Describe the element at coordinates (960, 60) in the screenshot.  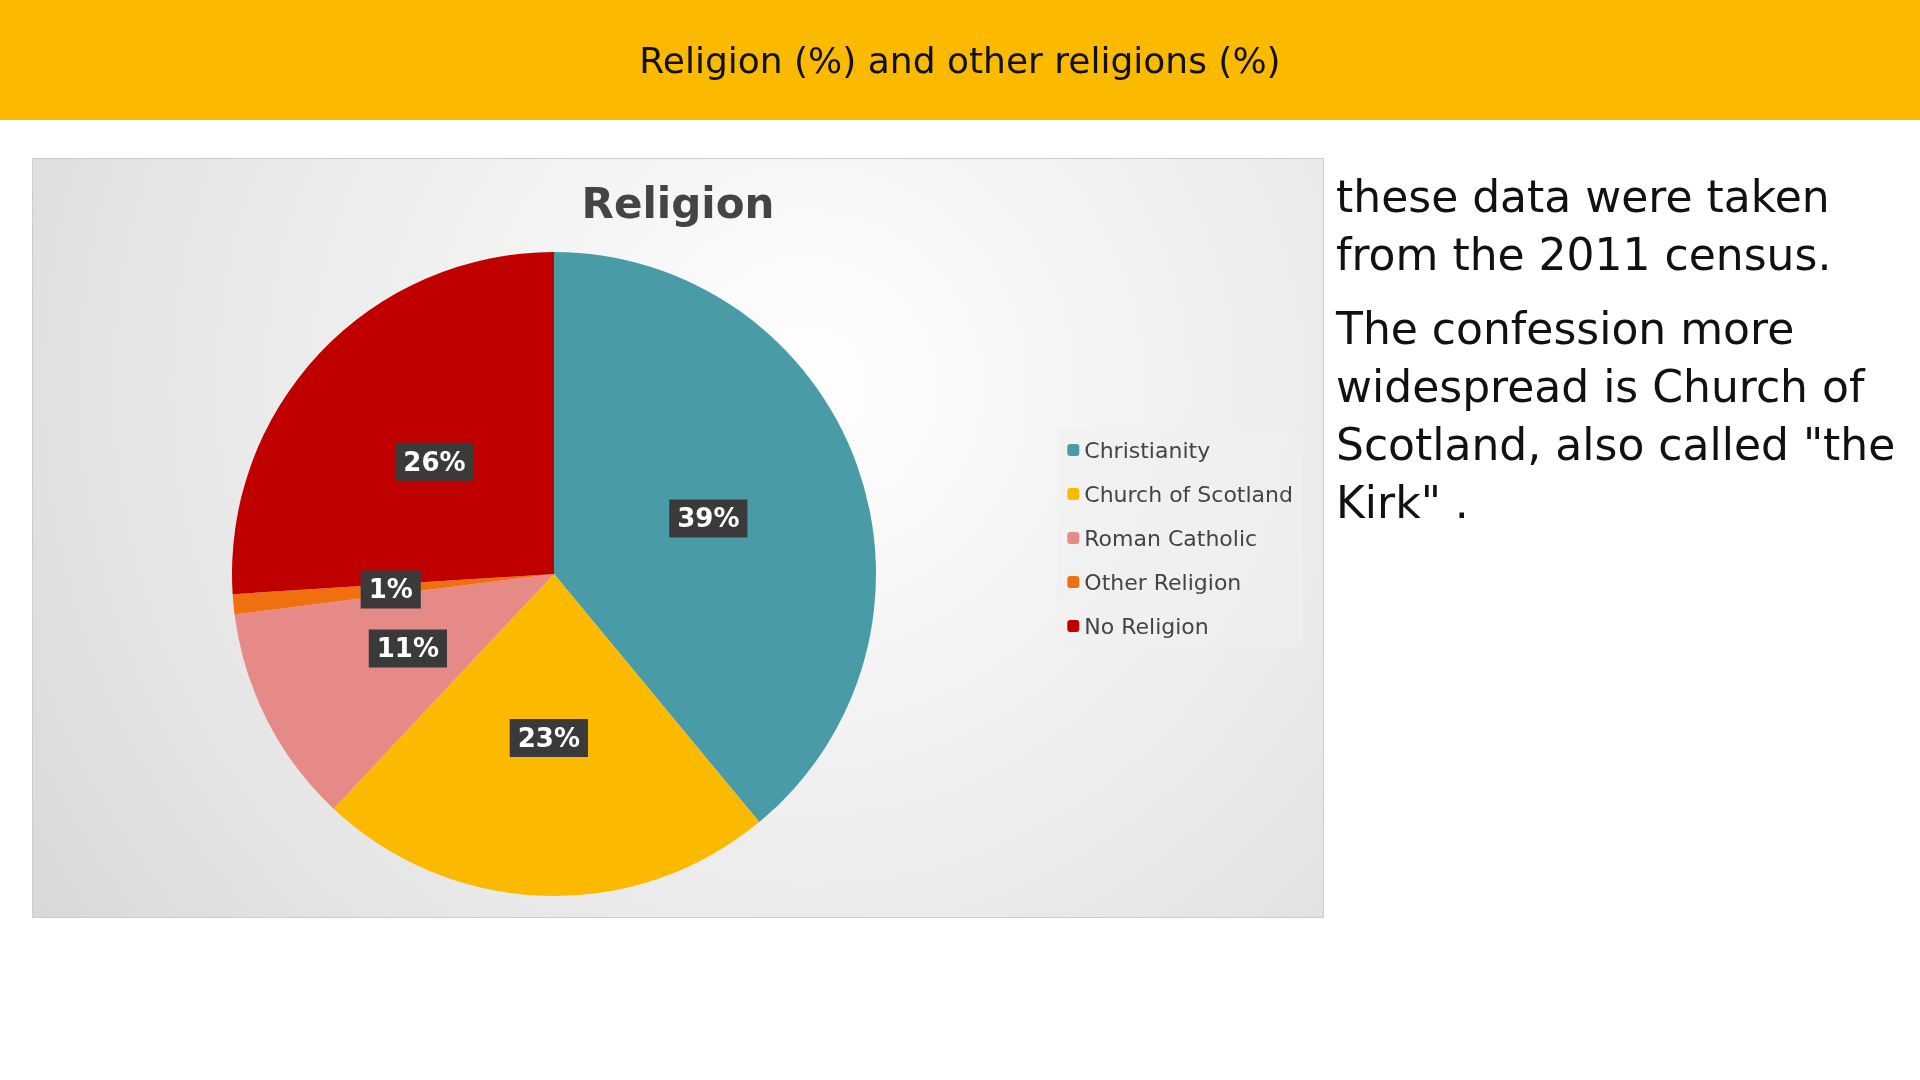
I see `text: Religion (%) and other religions (%)` at that location.